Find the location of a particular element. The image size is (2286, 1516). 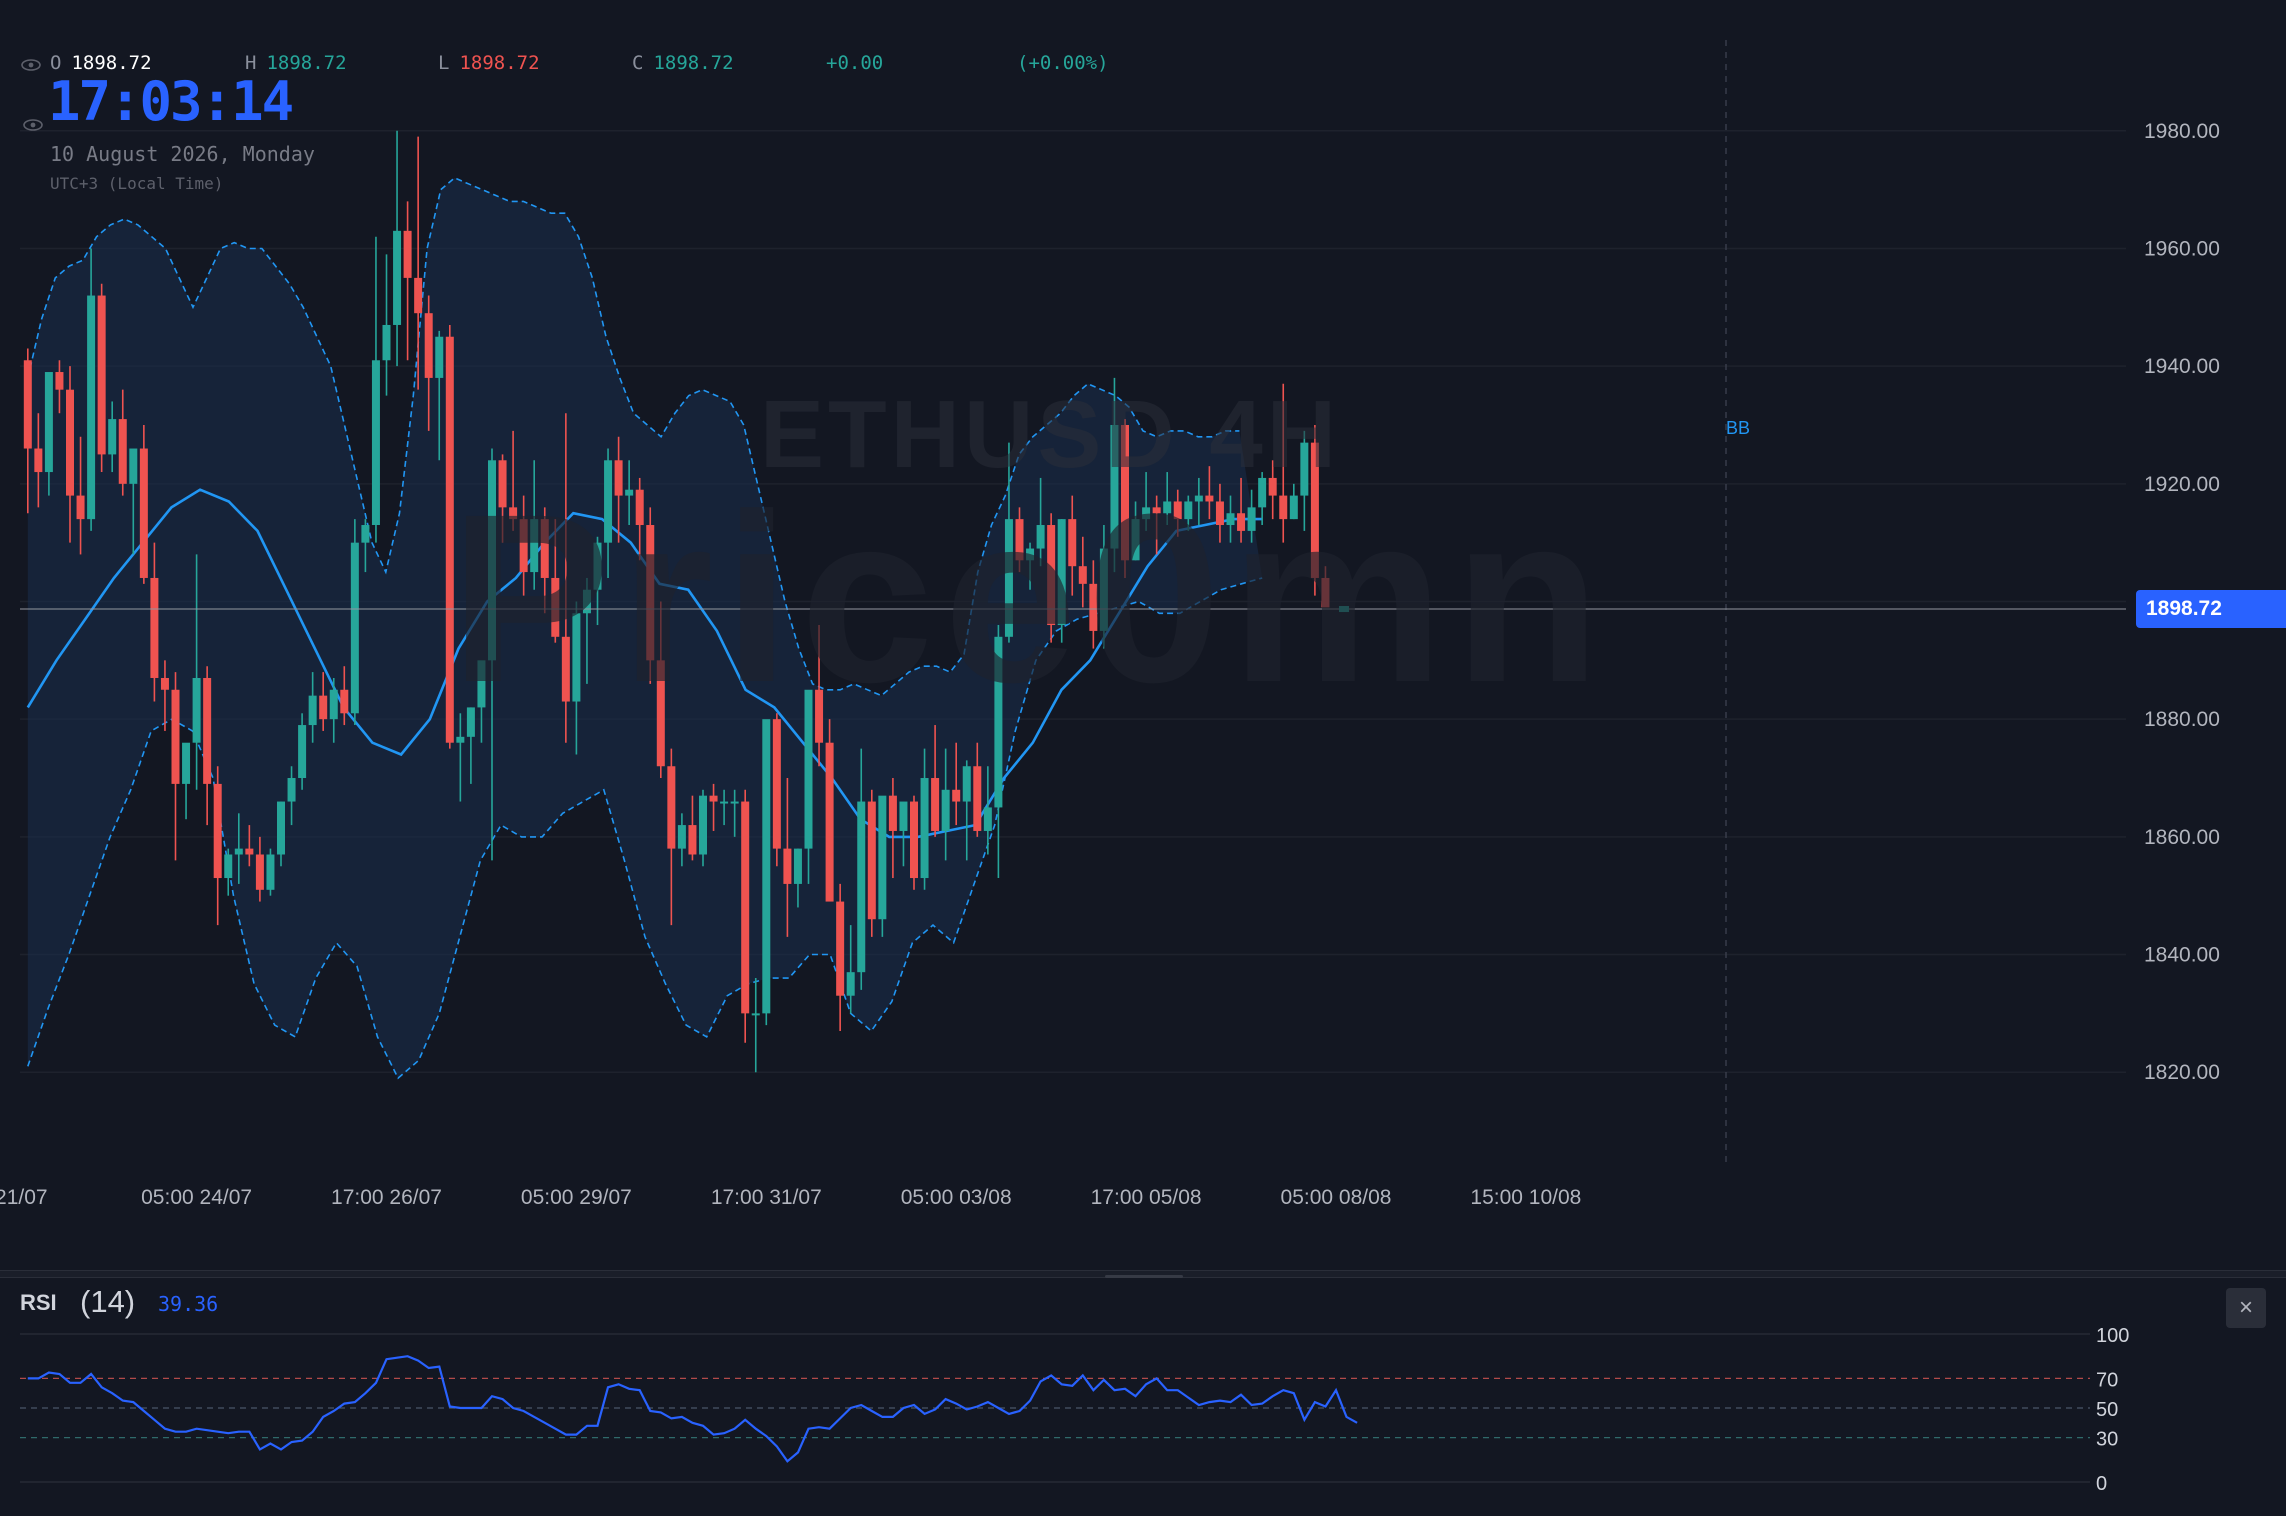

time-tick-label: 17:00 26/07 is located at coordinates (386, 1197).